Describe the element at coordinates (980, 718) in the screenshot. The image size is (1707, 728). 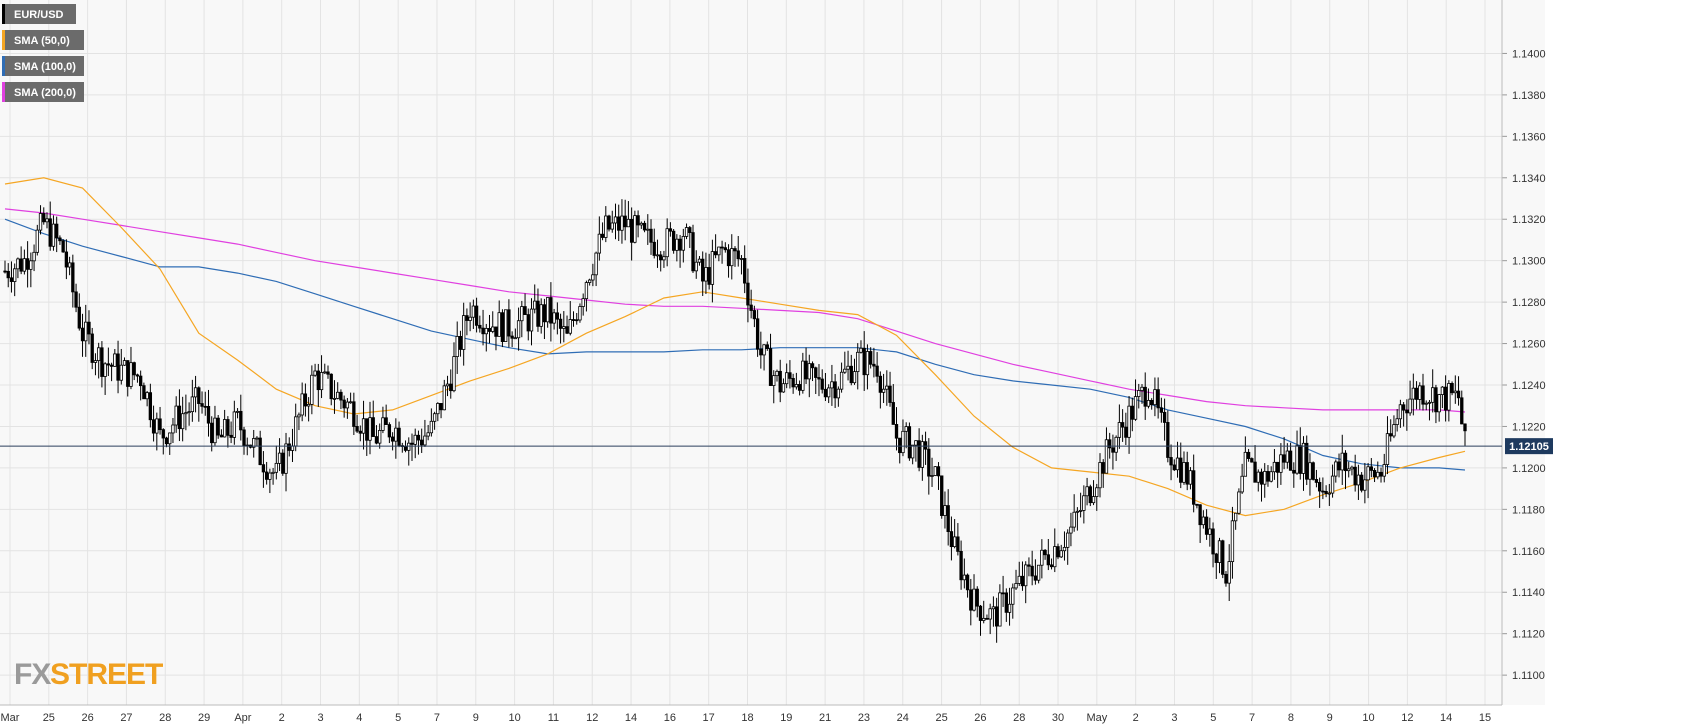
I see `x-tick-label: 26` at that location.